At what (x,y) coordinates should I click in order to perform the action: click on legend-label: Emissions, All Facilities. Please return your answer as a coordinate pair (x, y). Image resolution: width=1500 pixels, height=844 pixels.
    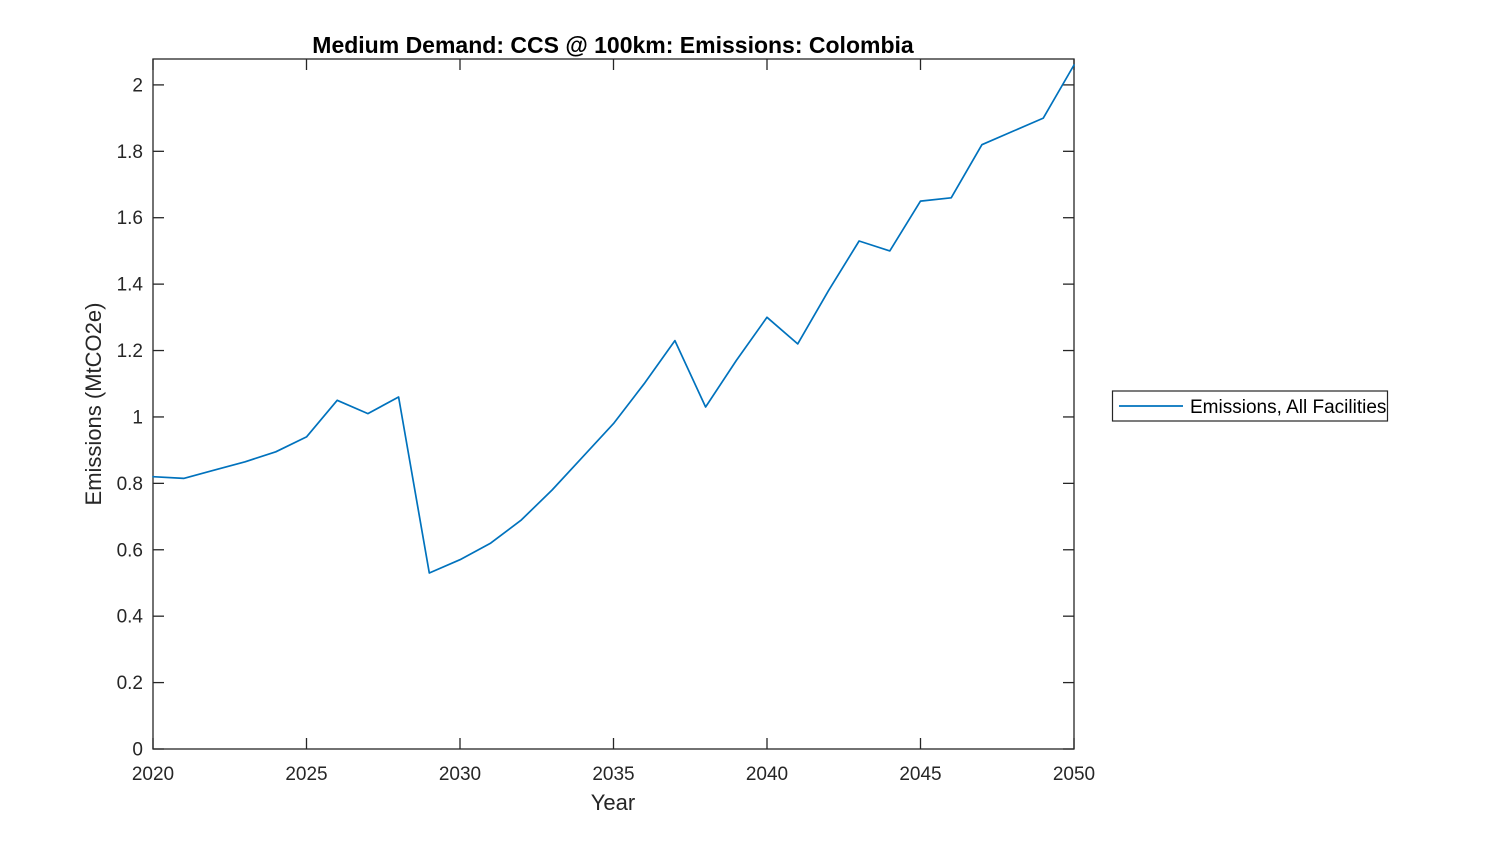
    Looking at the image, I should click on (1288, 407).